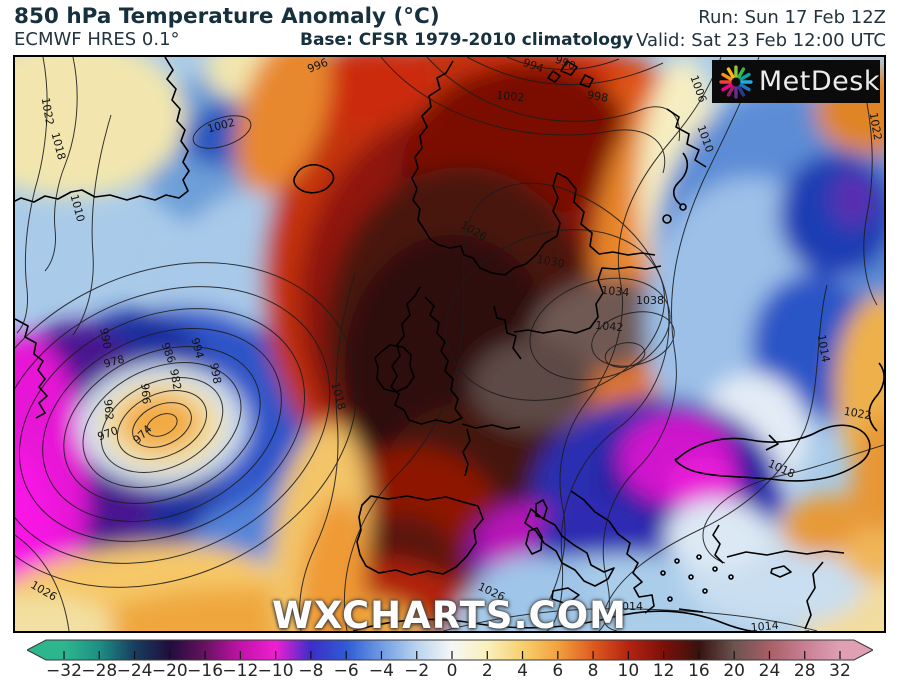 This screenshot has height=689, width=900. I want to click on isobar-label: 1002, so click(510, 96).